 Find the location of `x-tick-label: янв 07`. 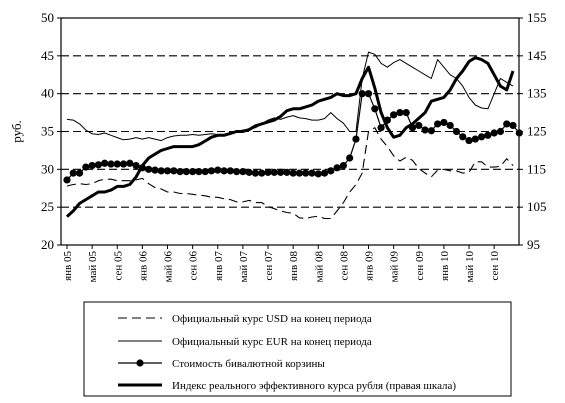

x-tick-label: янв 07 is located at coordinates (219, 266).